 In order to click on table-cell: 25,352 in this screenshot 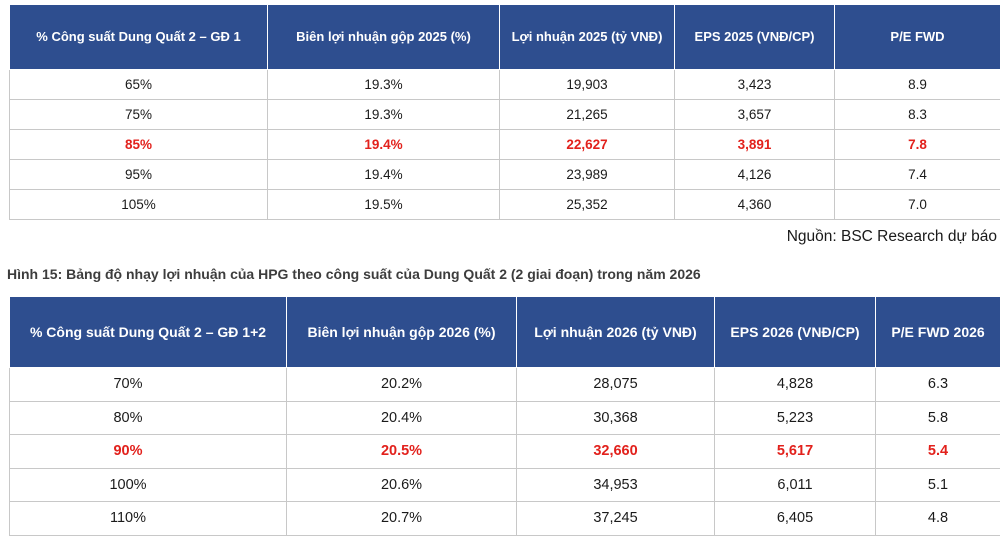, I will do `click(587, 204)`.